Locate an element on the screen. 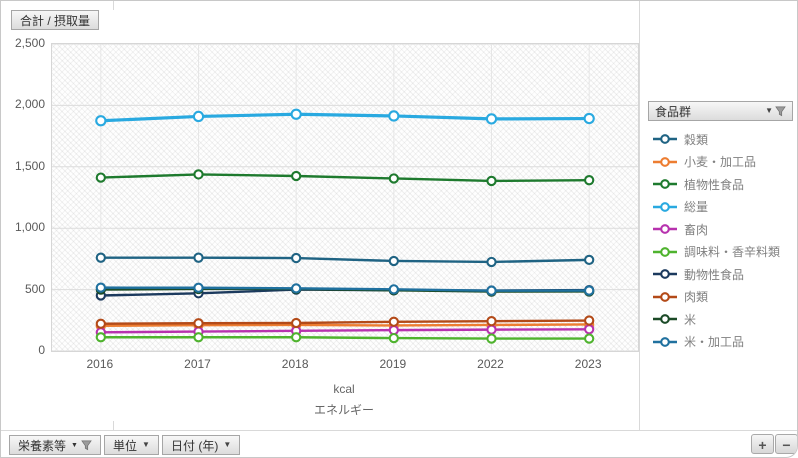  zoom-in-button: + is located at coordinates (762, 444).